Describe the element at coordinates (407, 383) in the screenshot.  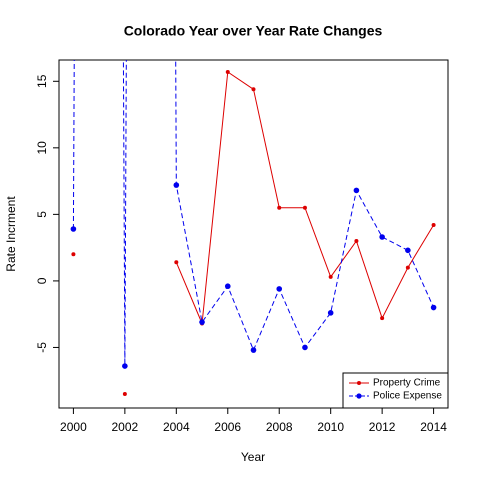
I see `legend-label: Property Crime` at that location.